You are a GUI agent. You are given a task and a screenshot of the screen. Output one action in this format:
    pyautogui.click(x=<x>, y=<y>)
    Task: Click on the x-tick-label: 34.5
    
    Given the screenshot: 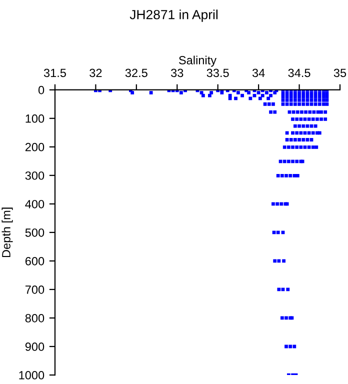 What is the action you would take?
    pyautogui.click(x=299, y=73)
    